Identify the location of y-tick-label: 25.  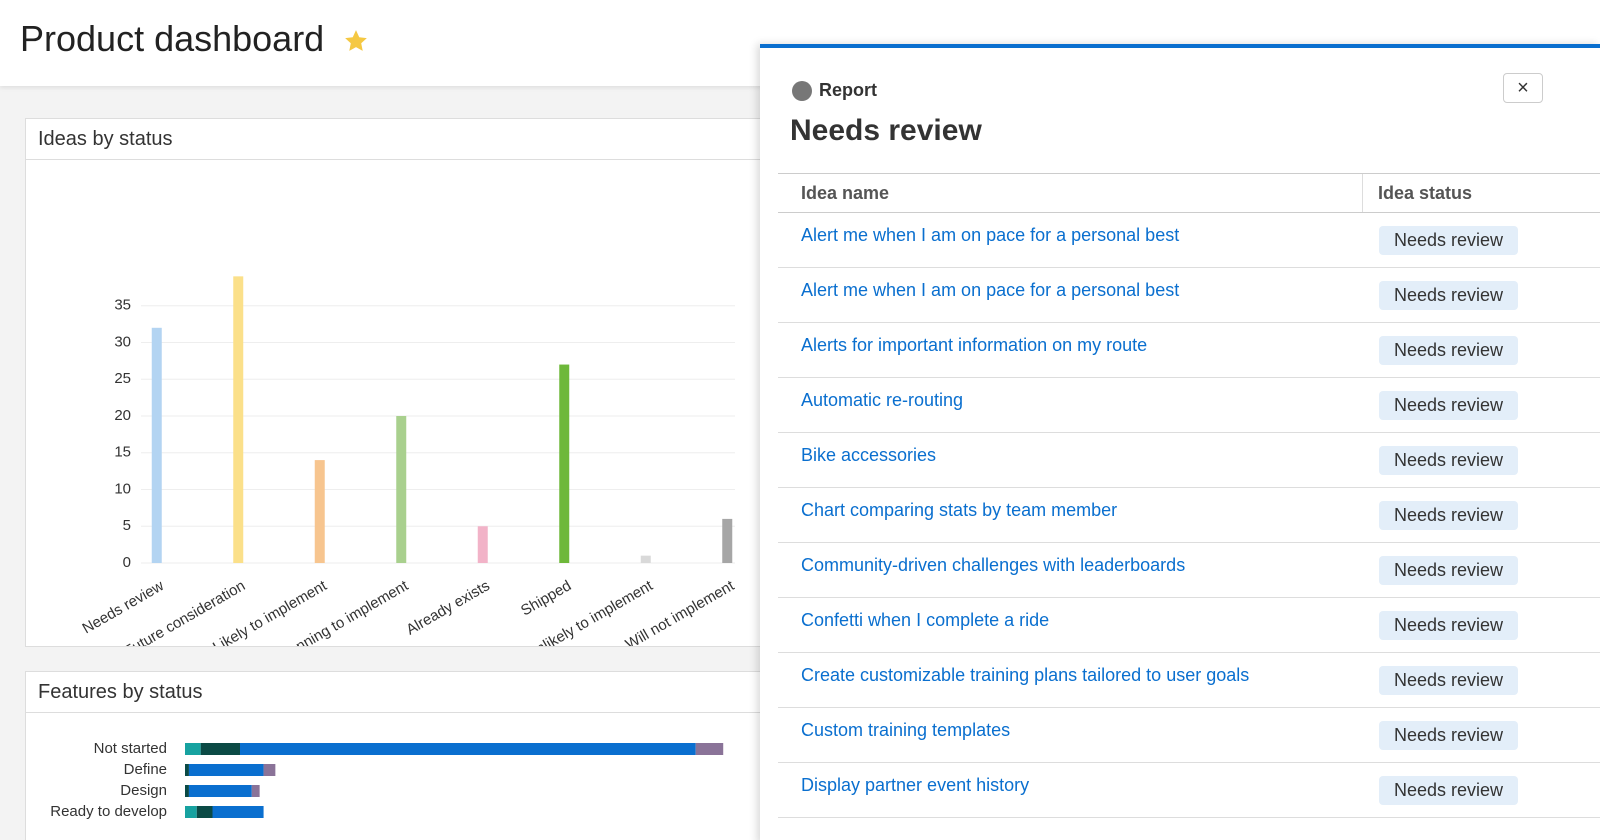
(122, 378).